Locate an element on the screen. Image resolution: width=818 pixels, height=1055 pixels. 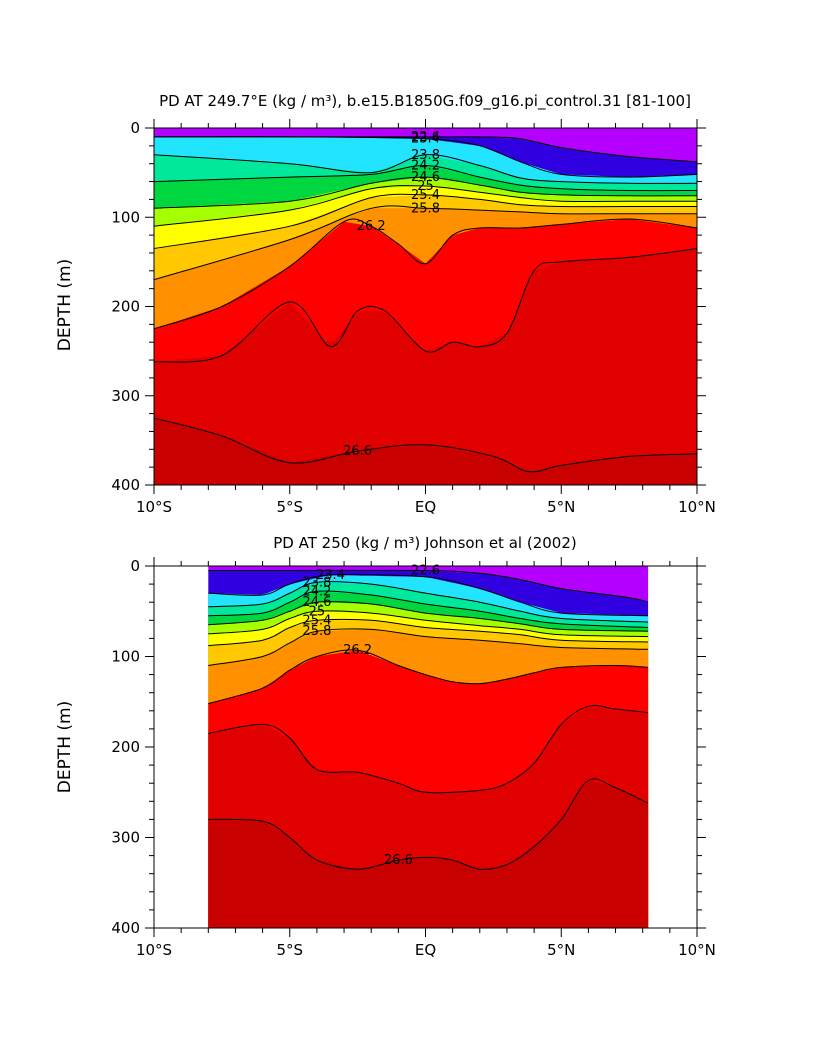
density-band-26.4 is located at coordinates (425, 366).